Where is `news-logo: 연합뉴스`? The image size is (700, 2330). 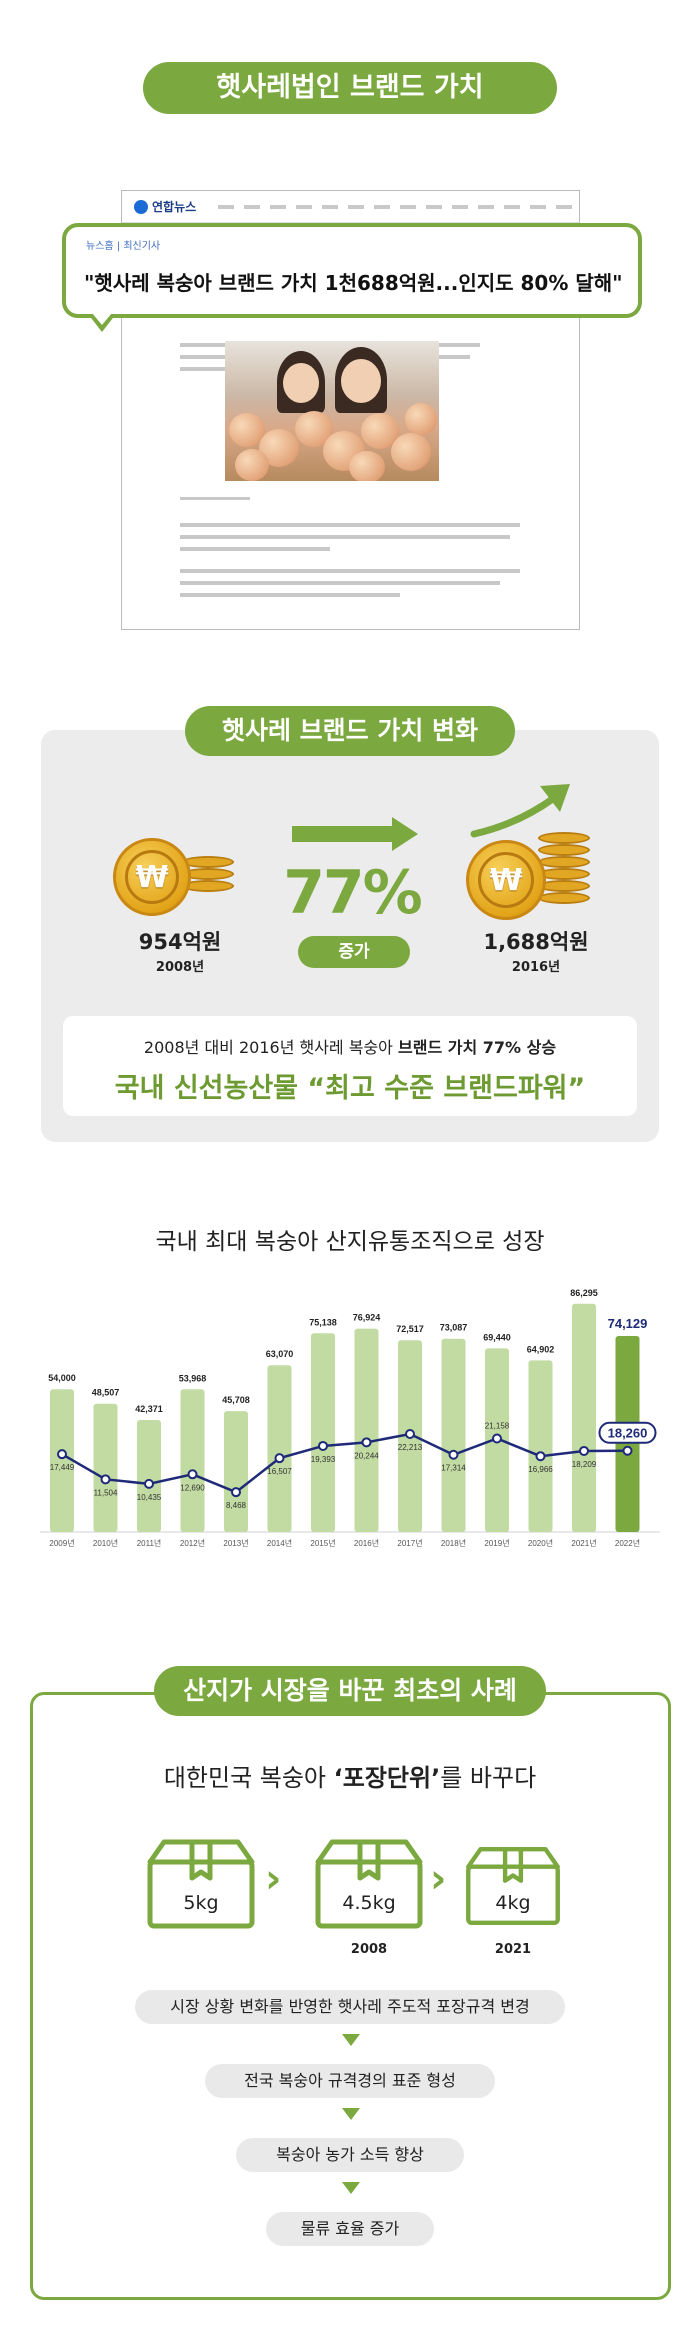 news-logo: 연합뉴스 is located at coordinates (165, 206).